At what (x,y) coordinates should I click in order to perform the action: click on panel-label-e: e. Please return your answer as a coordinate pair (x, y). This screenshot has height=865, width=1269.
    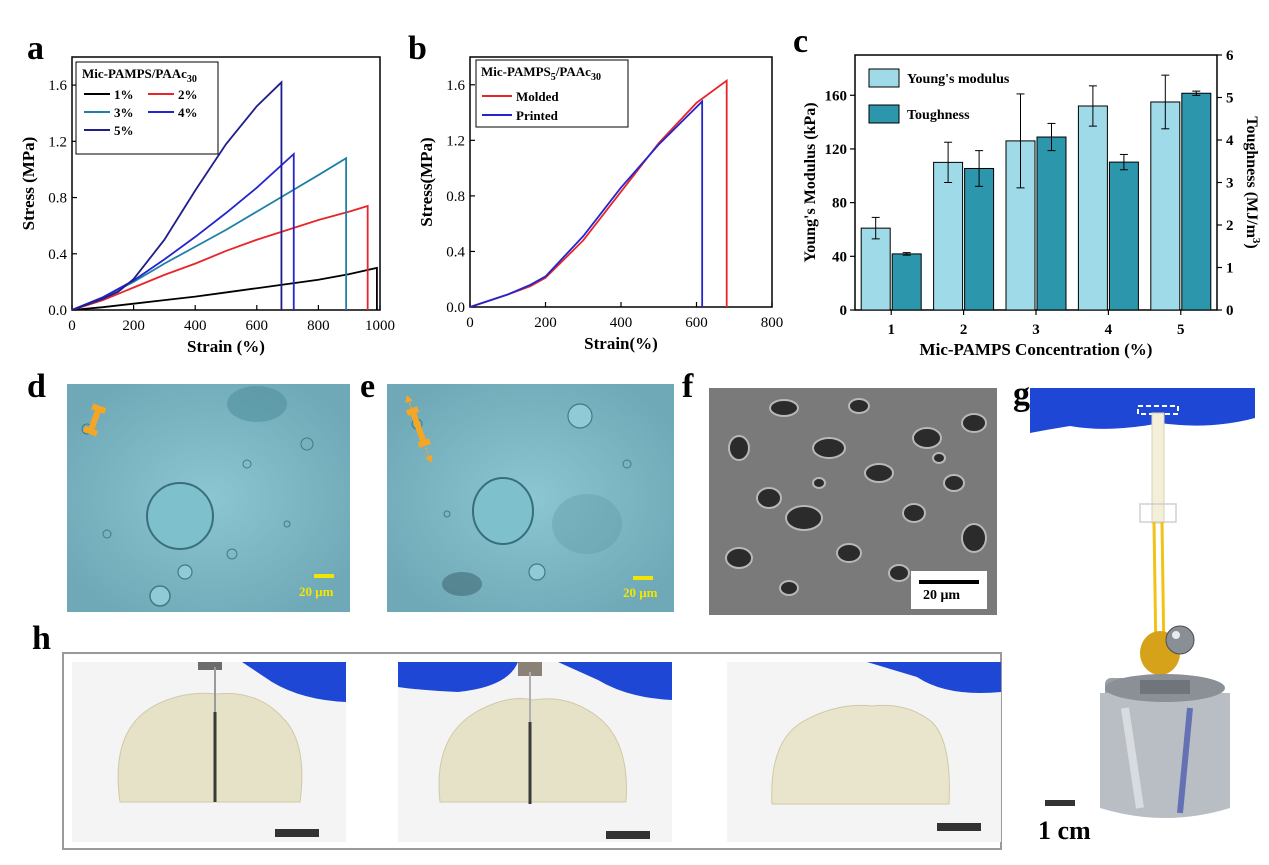
    Looking at the image, I should click on (368, 386).